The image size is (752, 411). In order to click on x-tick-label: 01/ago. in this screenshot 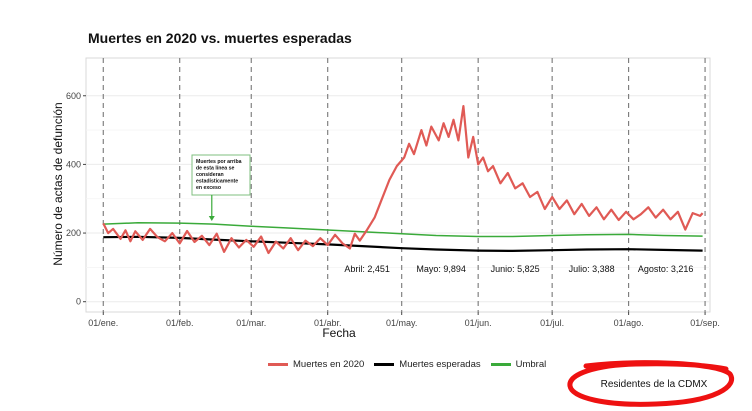, I will do `click(629, 323)`.